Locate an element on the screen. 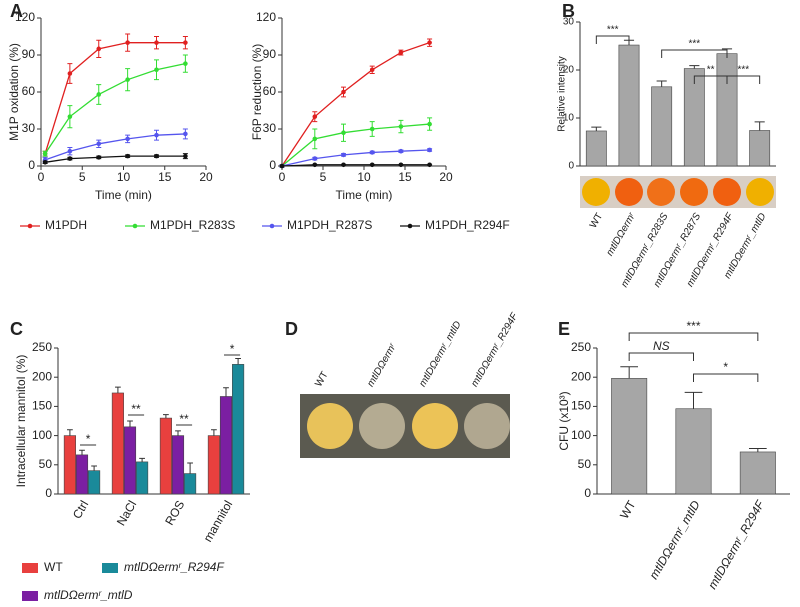 The height and width of the screenshot is (607, 800). y-tick-label: 10 is located at coordinates (569, 118).